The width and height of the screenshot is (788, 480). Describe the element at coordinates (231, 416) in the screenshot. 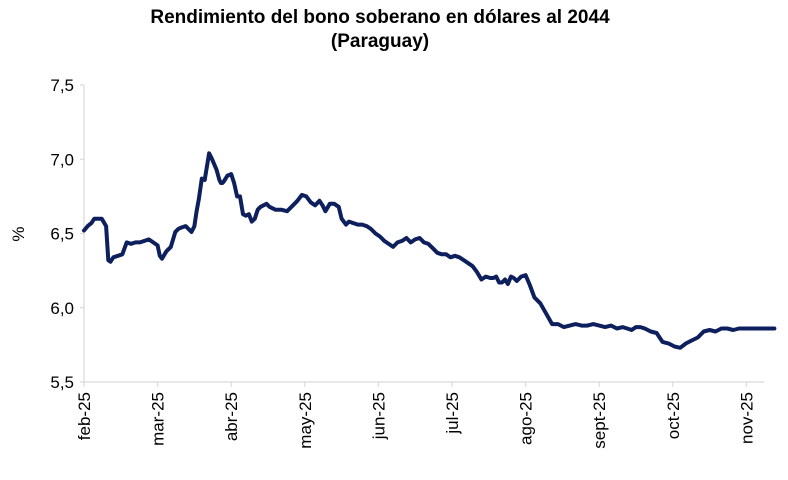

I see `x-tick-label: abr-25` at that location.